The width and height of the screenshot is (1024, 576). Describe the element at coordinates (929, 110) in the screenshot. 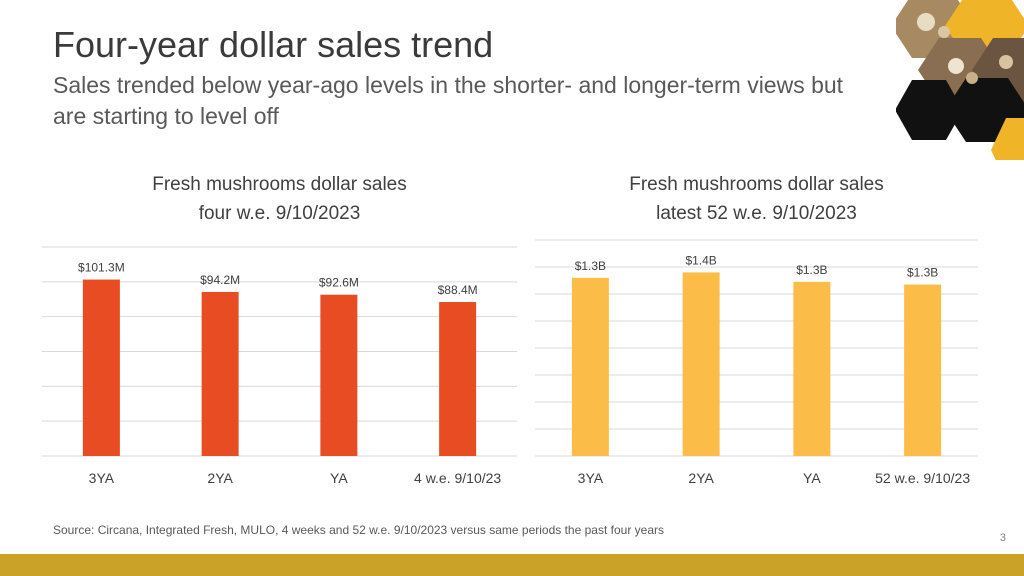

I see `hexagon-dark` at that location.